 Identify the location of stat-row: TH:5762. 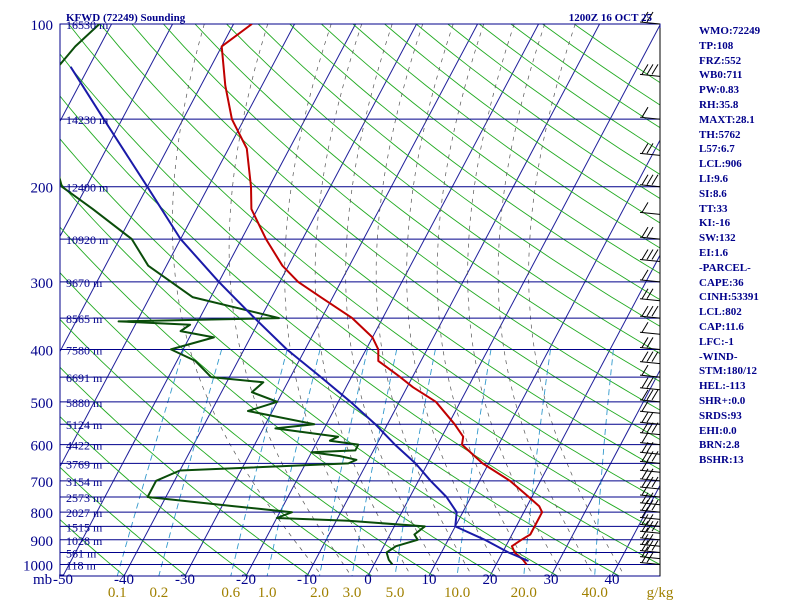
(720, 134).